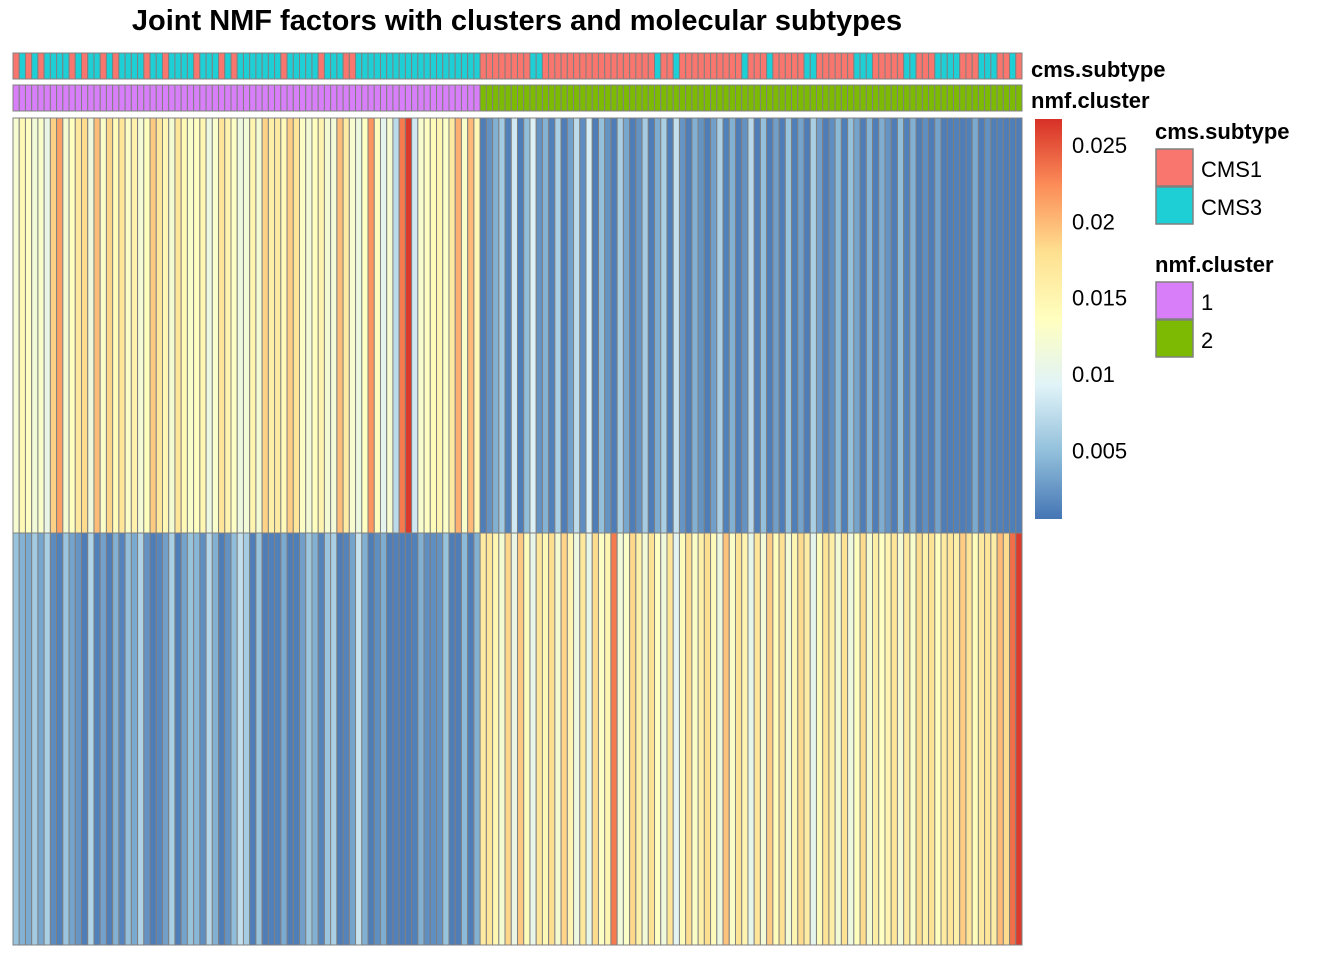 The image size is (1344, 965). I want to click on legend-cms-subtype: cms.subtype CMS1 CMS3, so click(1222, 172).